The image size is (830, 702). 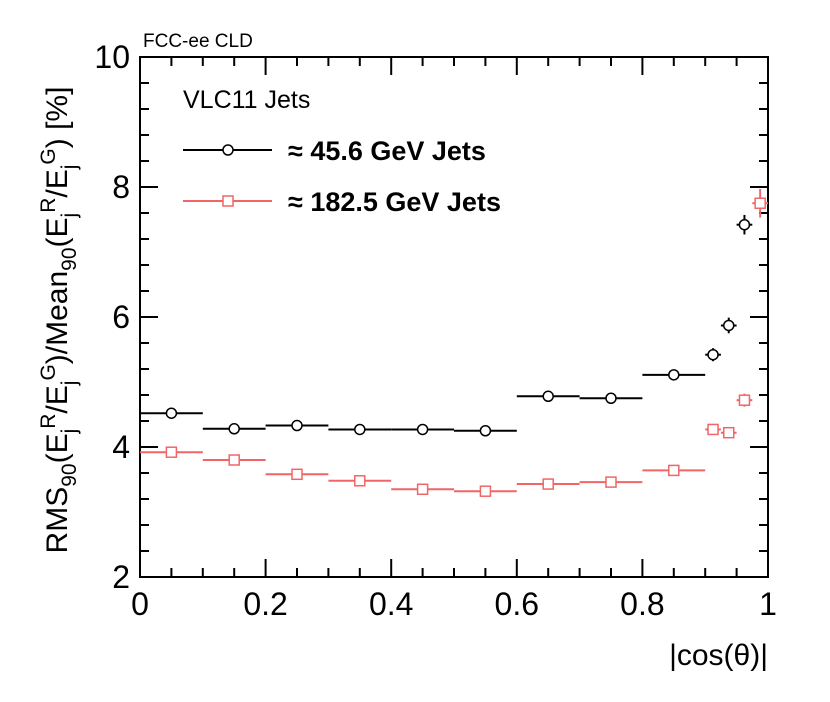 I want to click on y-axis-label: RMS90(EjR/EjG)/Mean90(EjR/EjG) [%], so click(x=59, y=320).